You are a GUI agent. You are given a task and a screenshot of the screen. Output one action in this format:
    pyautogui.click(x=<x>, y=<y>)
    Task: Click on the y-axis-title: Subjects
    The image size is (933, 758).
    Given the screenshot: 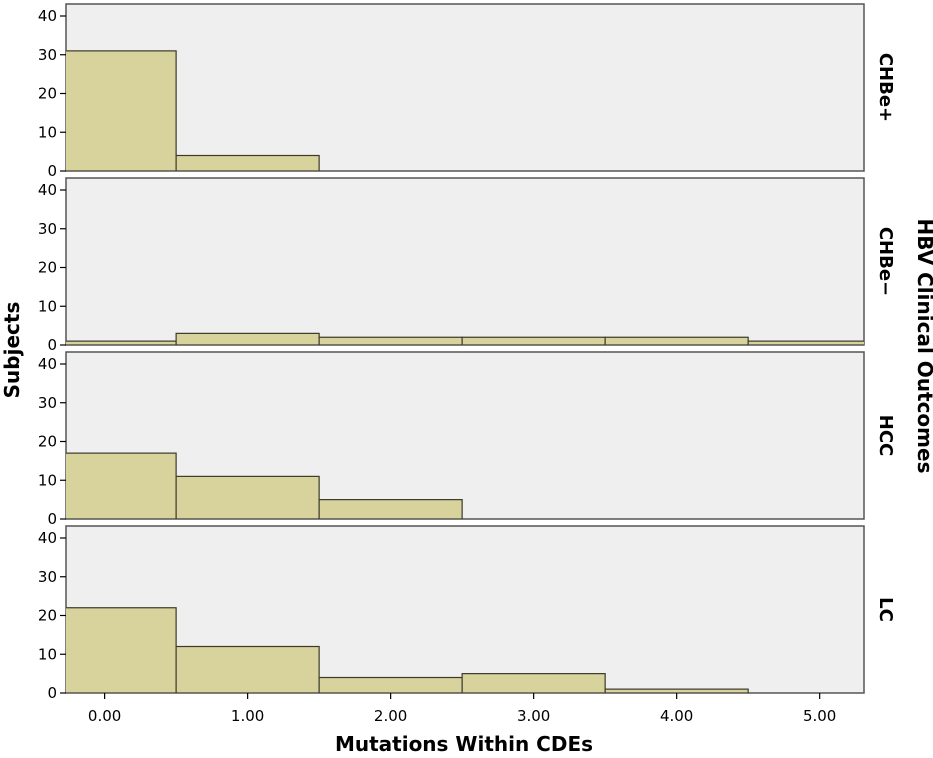 What is the action you would take?
    pyautogui.click(x=12, y=350)
    